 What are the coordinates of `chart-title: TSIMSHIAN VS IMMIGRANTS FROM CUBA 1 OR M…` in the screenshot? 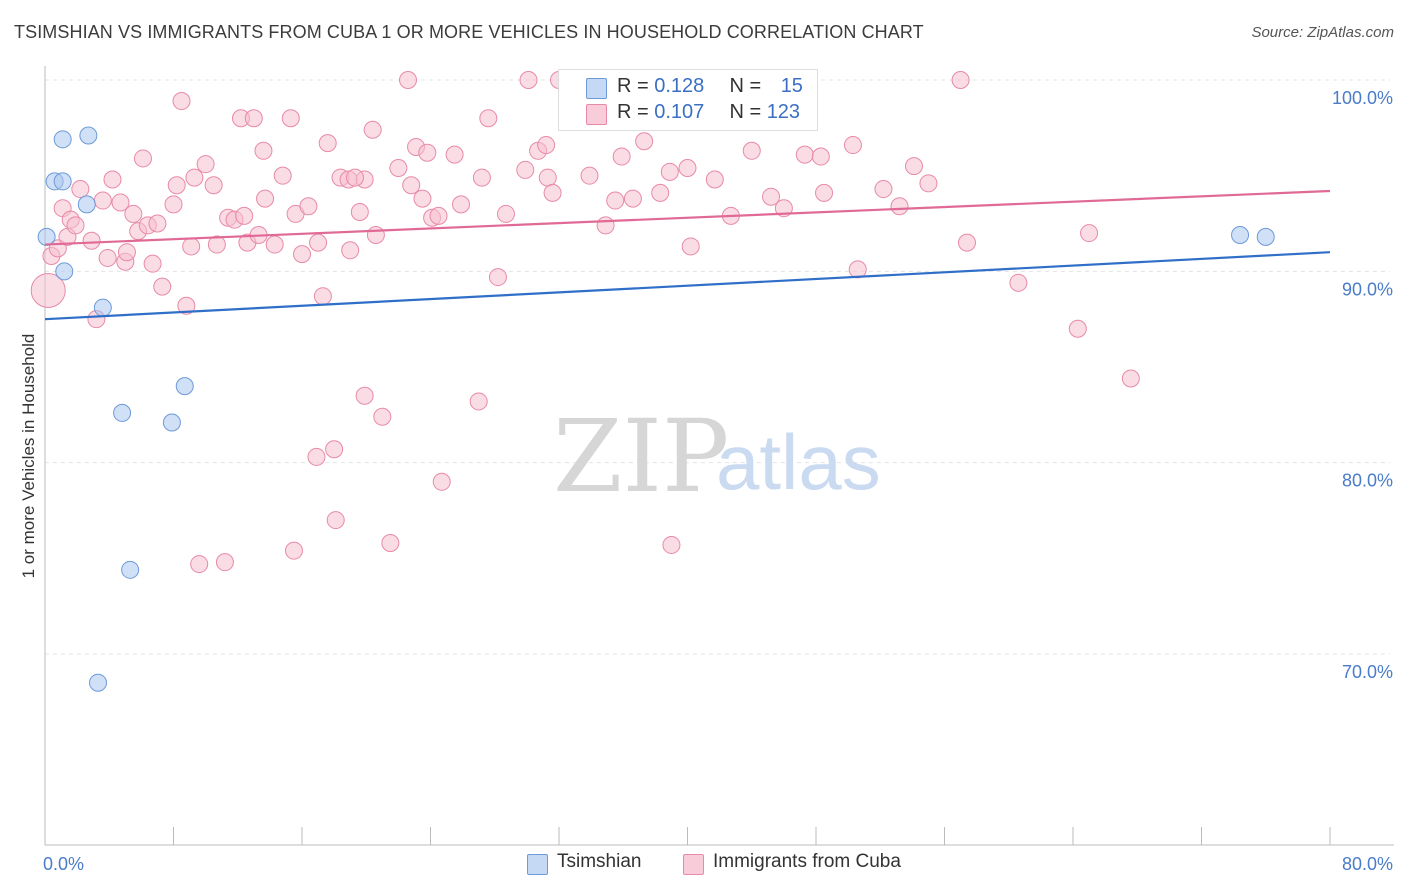 It's located at (469, 32).